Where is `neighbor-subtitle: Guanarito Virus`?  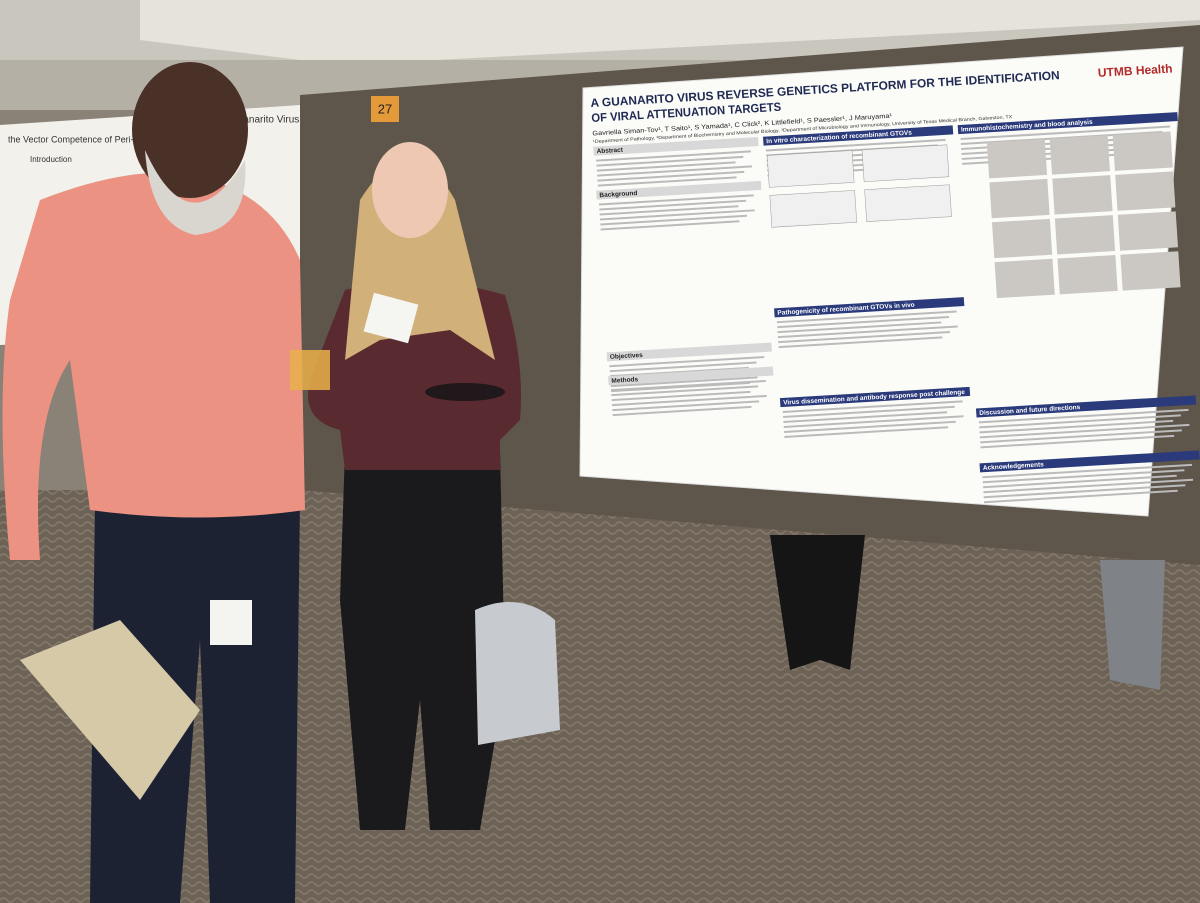
neighbor-subtitle: Guanarito Virus is located at coordinates (264, 120).